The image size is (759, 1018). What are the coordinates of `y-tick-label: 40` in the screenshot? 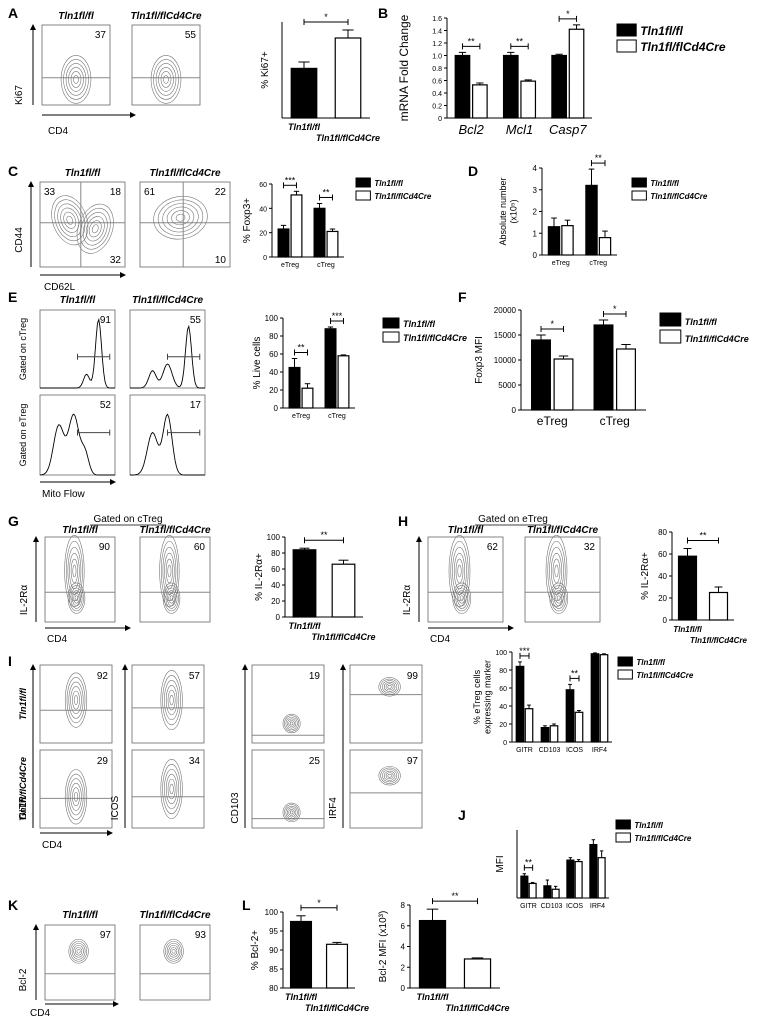 It's located at (263, 209).